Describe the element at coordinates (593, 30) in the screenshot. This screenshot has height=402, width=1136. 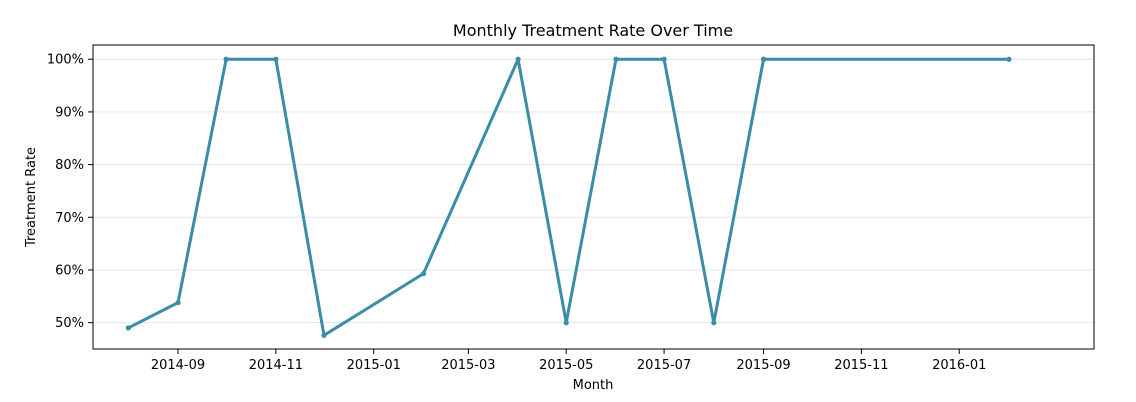
I see `chart-title: Monthly Treatment Rate Over Time` at that location.